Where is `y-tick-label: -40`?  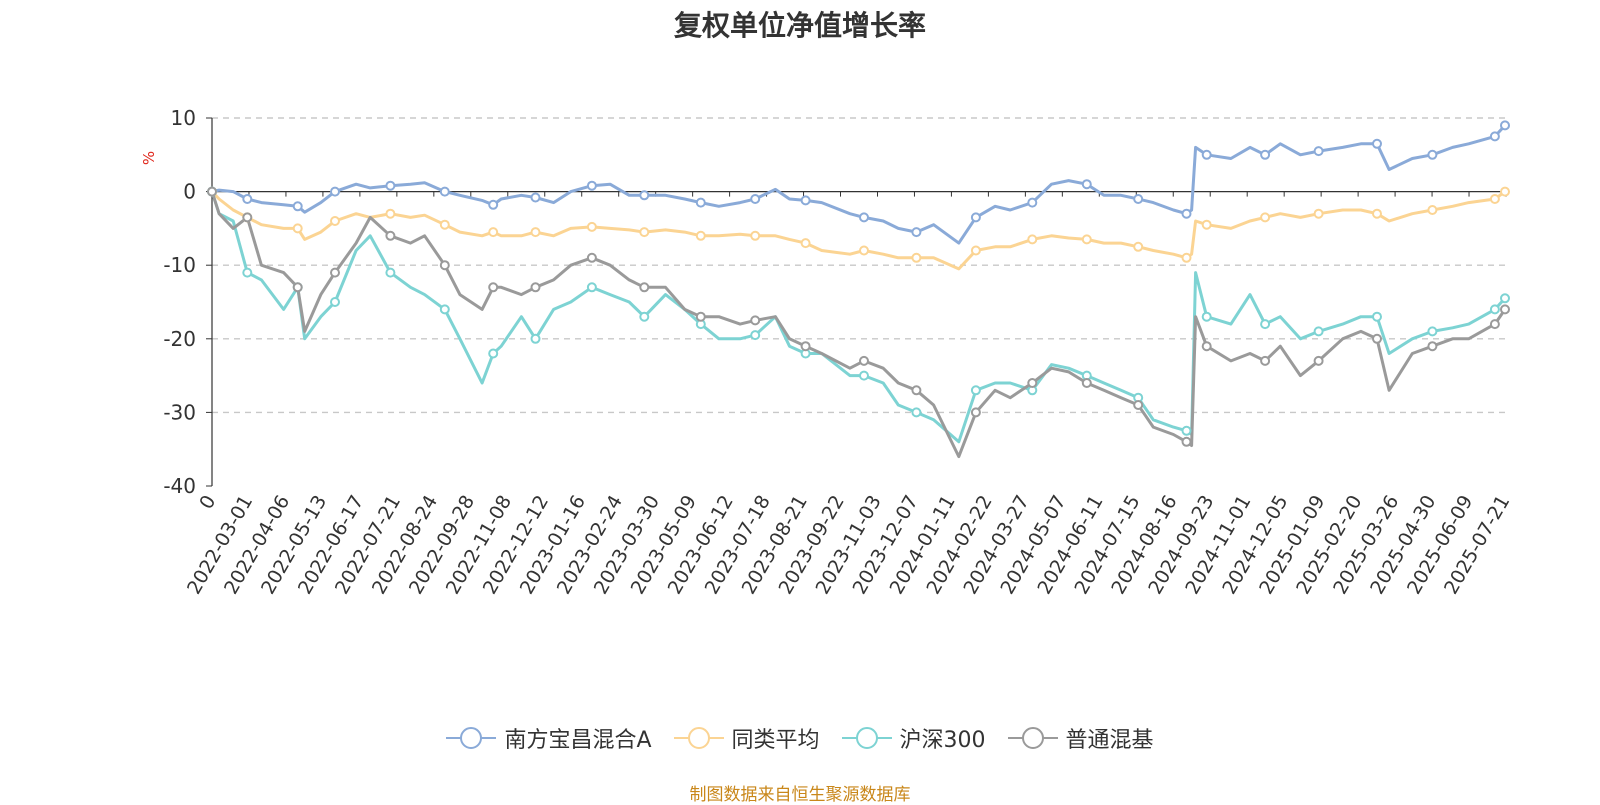
y-tick-label: -40 is located at coordinates (179, 486).